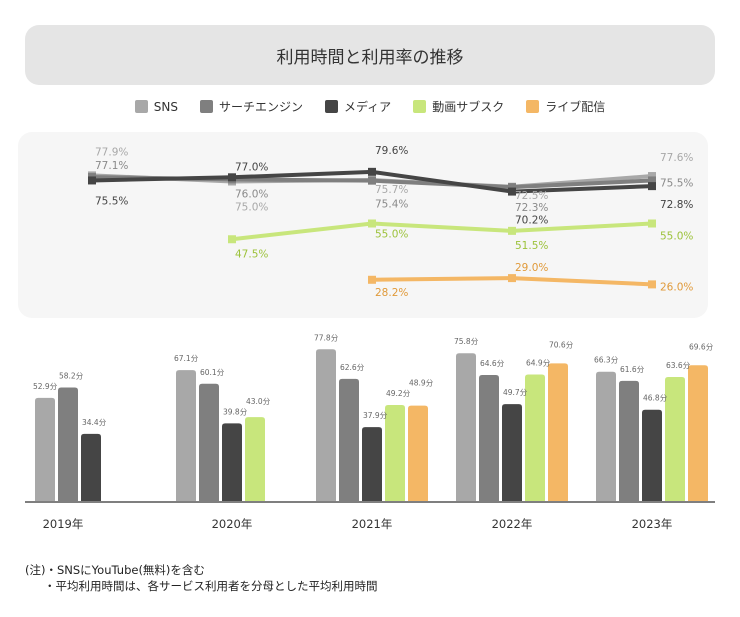 The image size is (740, 617). What do you see at coordinates (466, 341) in the screenshot?
I see `bar-data-label: 75.8分` at bounding box center [466, 341].